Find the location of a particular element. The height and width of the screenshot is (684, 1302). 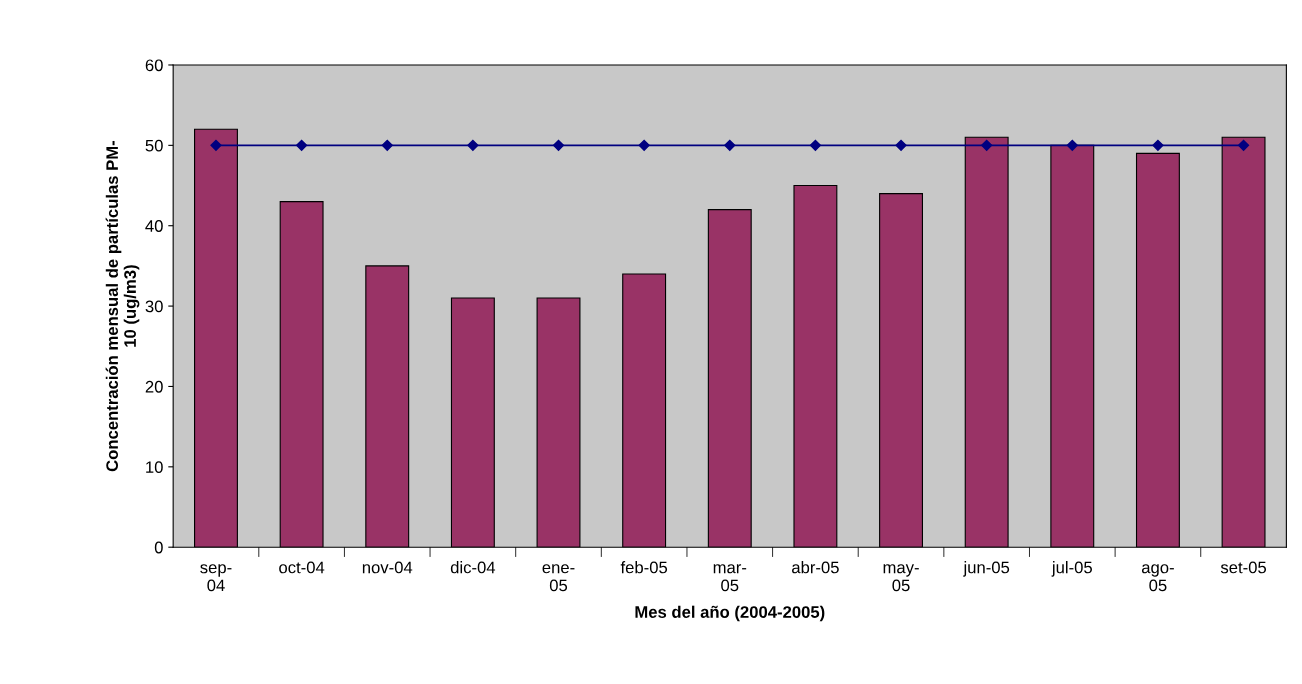

x-tick-label: feb-05 is located at coordinates (644, 567).